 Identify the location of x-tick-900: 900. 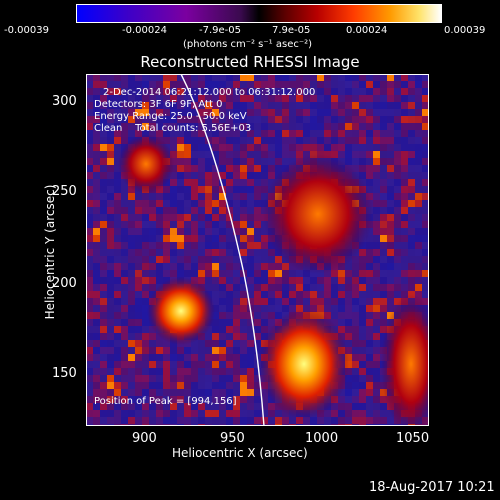
(144, 438).